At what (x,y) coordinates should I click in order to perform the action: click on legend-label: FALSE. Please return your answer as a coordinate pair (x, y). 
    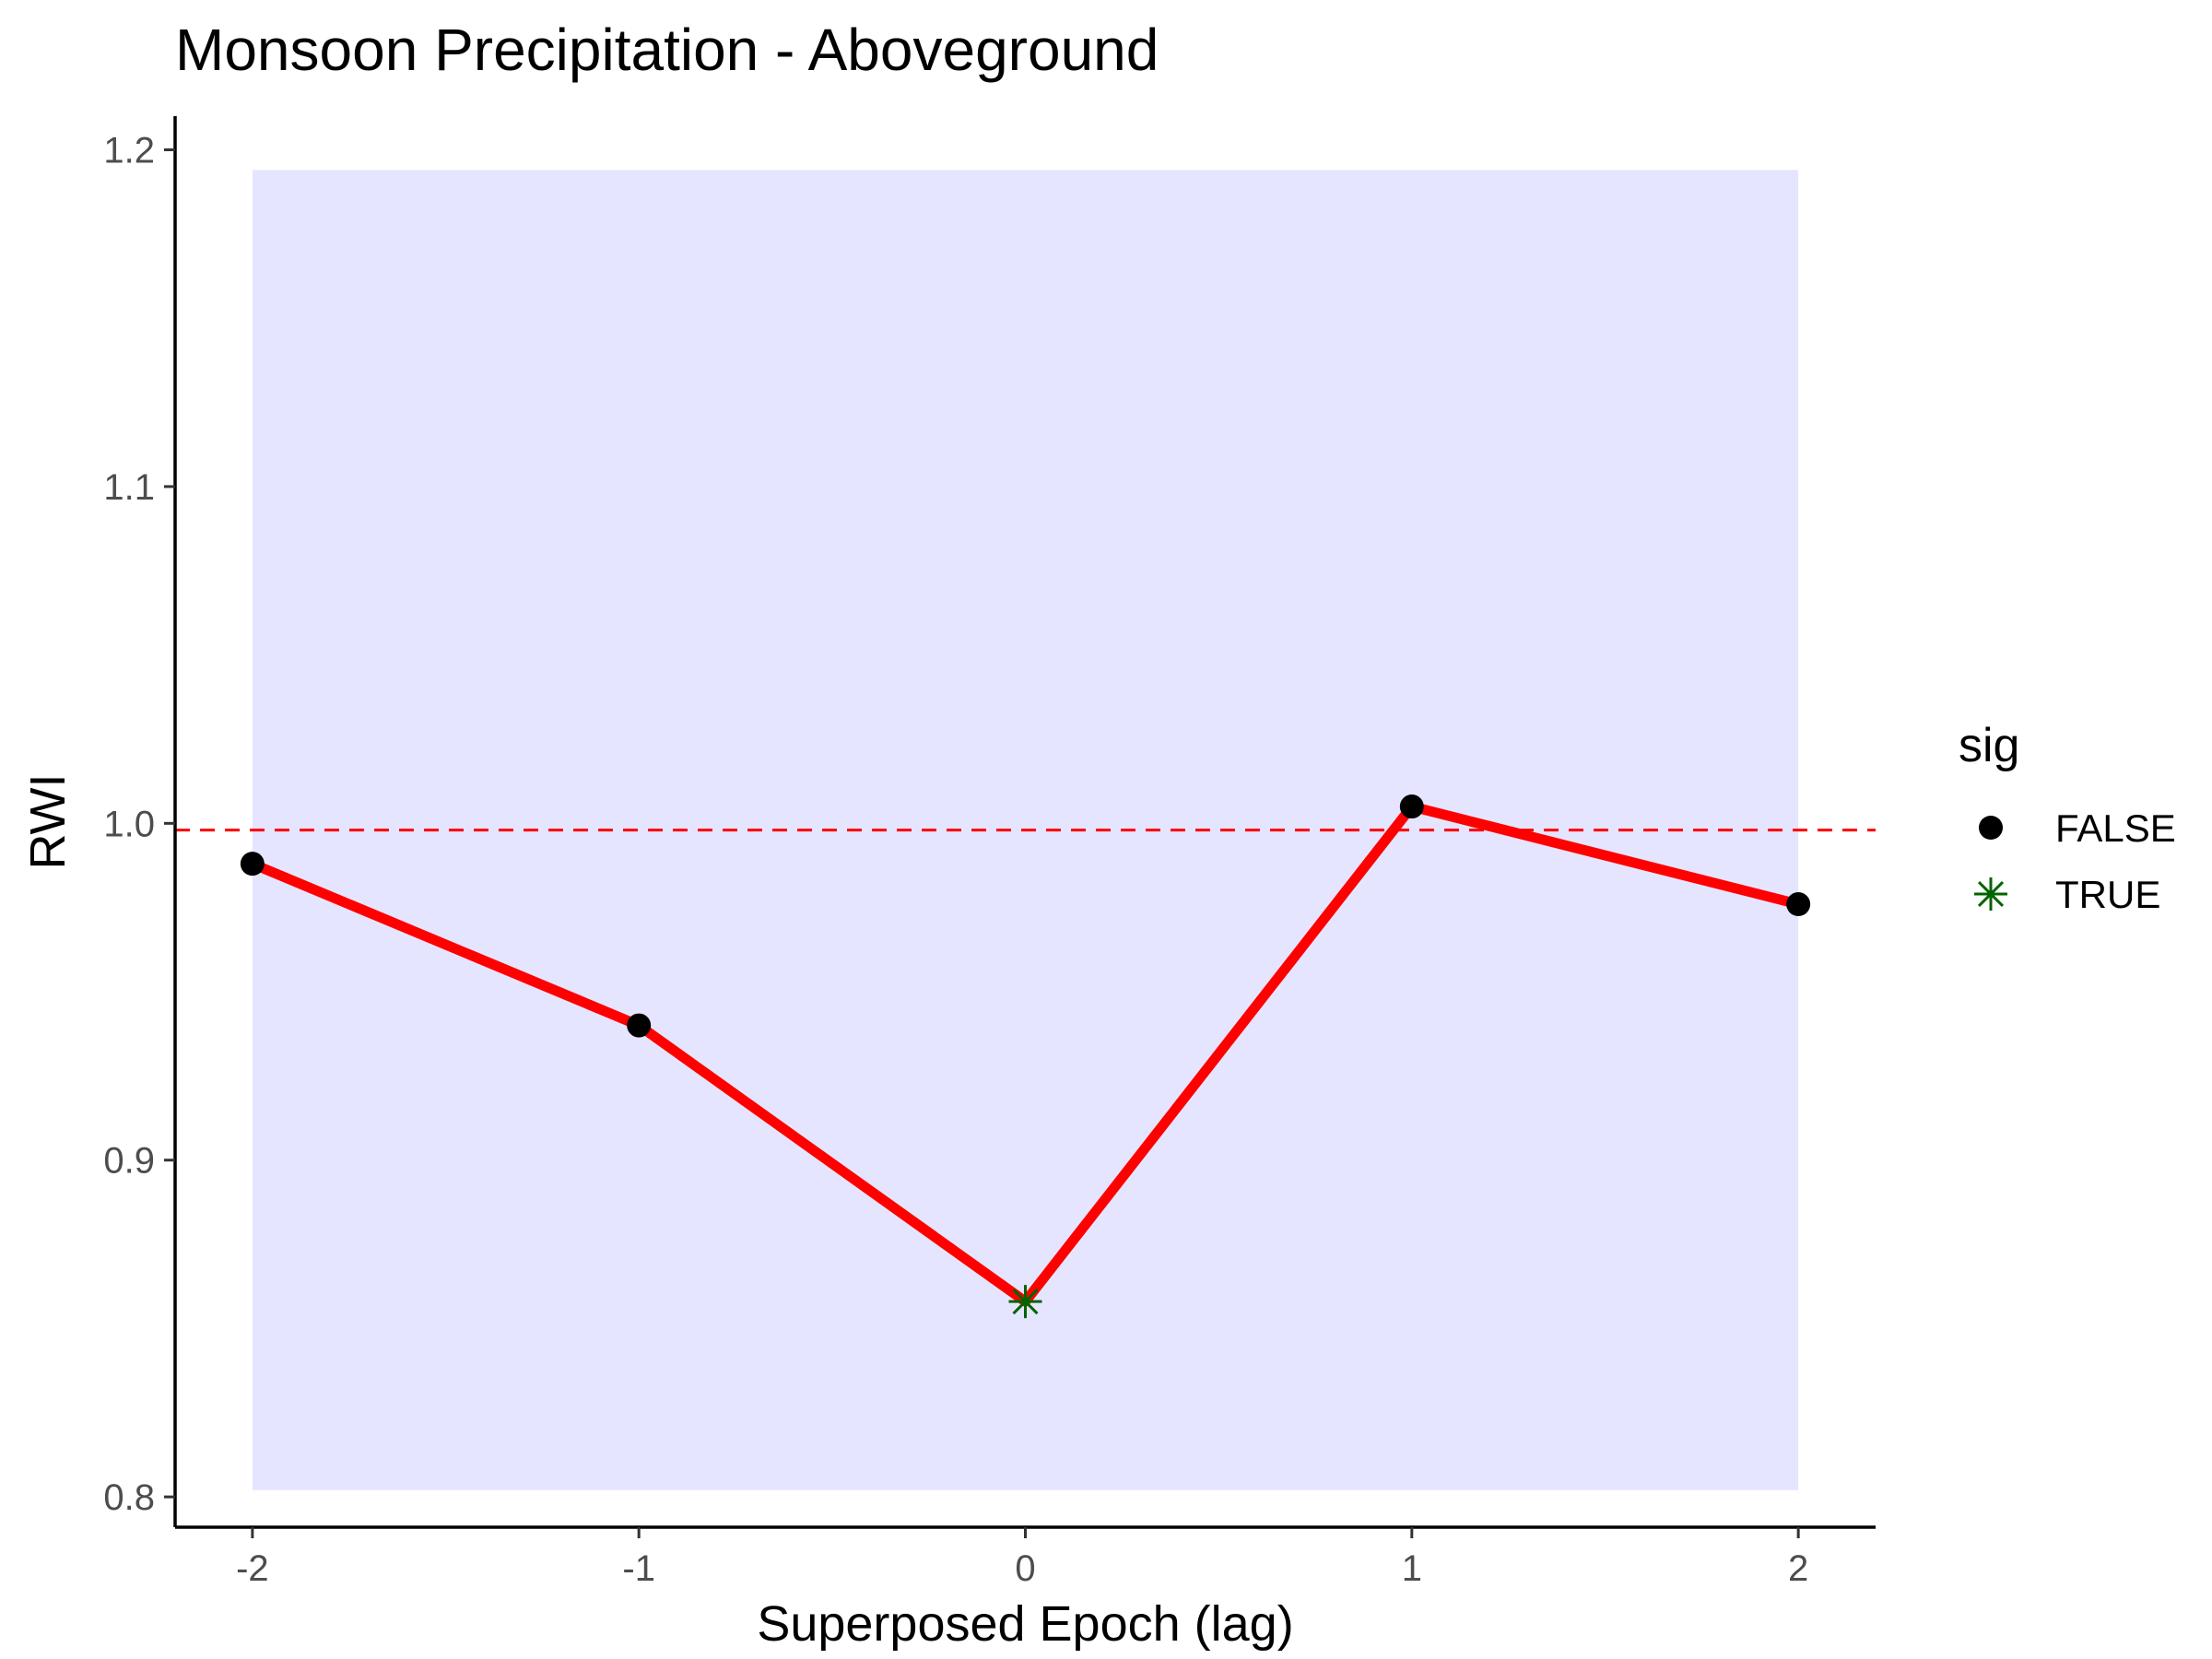
    Looking at the image, I should click on (2115, 828).